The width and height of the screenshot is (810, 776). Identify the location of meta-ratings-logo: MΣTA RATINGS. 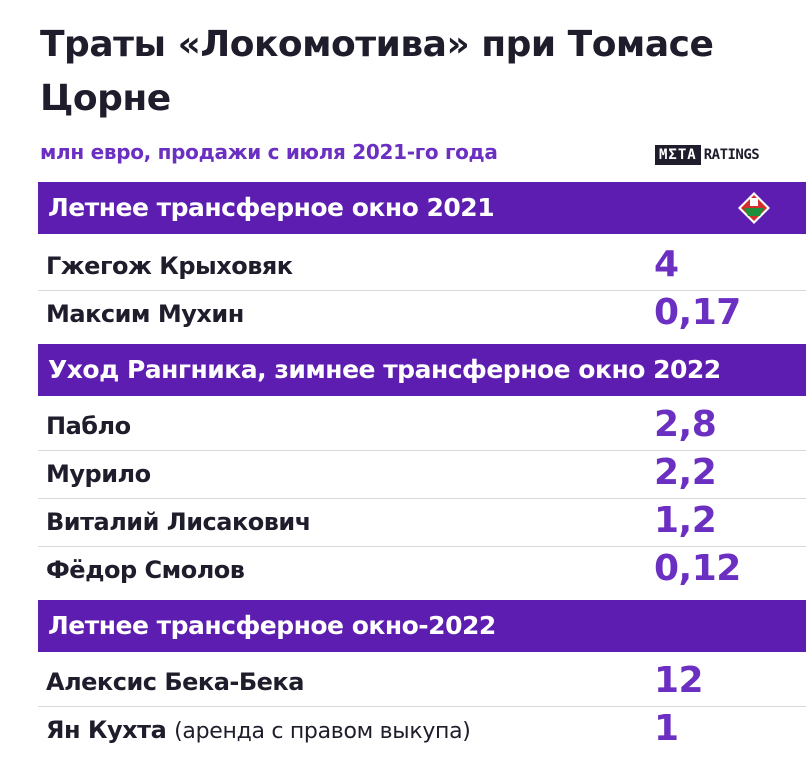
(707, 155).